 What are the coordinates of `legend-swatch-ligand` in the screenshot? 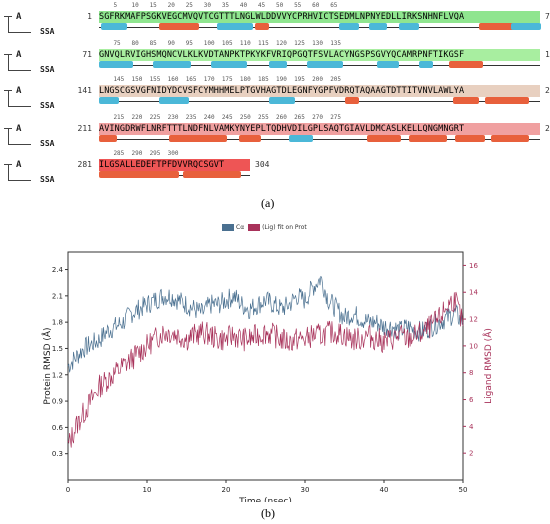 It's located at (254, 227).